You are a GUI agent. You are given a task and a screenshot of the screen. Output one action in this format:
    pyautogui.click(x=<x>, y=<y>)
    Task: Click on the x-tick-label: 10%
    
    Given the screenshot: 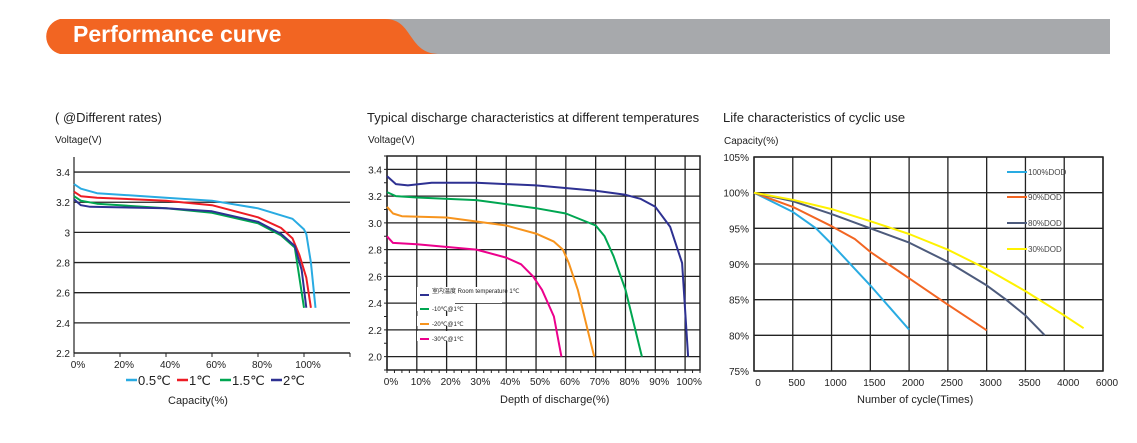 What is the action you would take?
    pyautogui.click(x=421, y=382)
    